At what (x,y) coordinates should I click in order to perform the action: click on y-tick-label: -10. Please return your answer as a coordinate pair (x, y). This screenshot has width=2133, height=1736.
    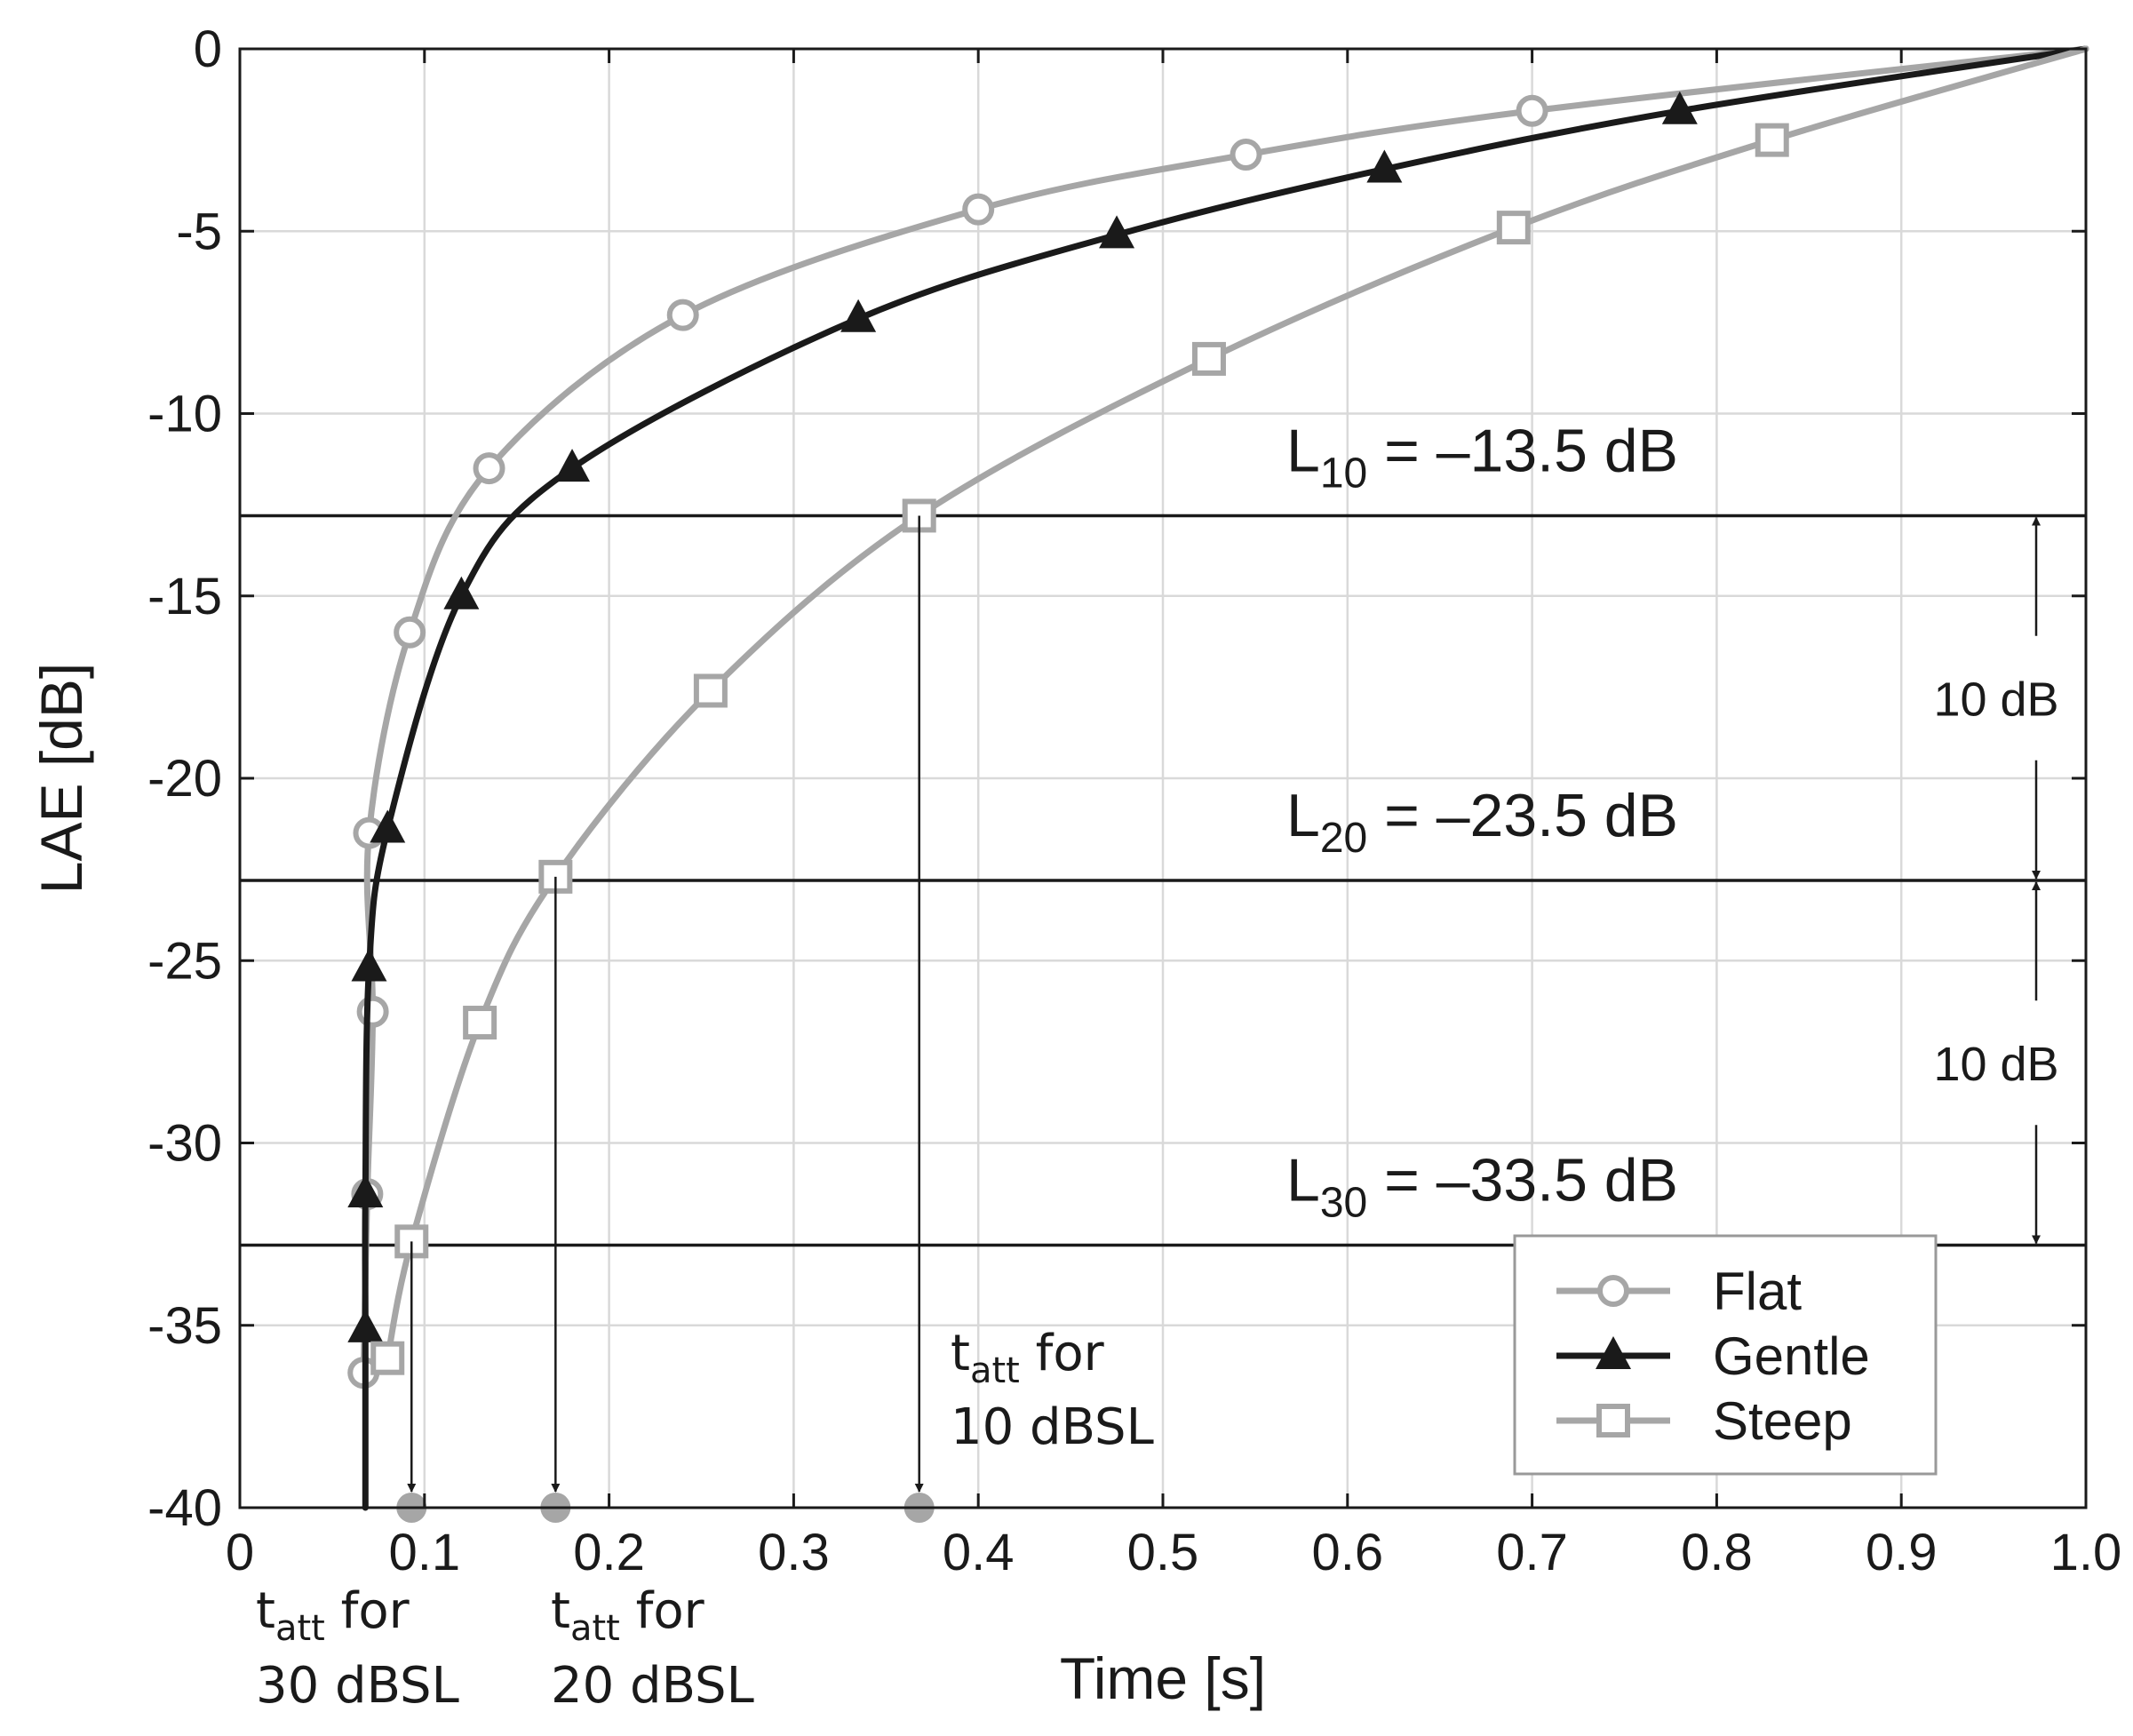
    Looking at the image, I should click on (184, 414).